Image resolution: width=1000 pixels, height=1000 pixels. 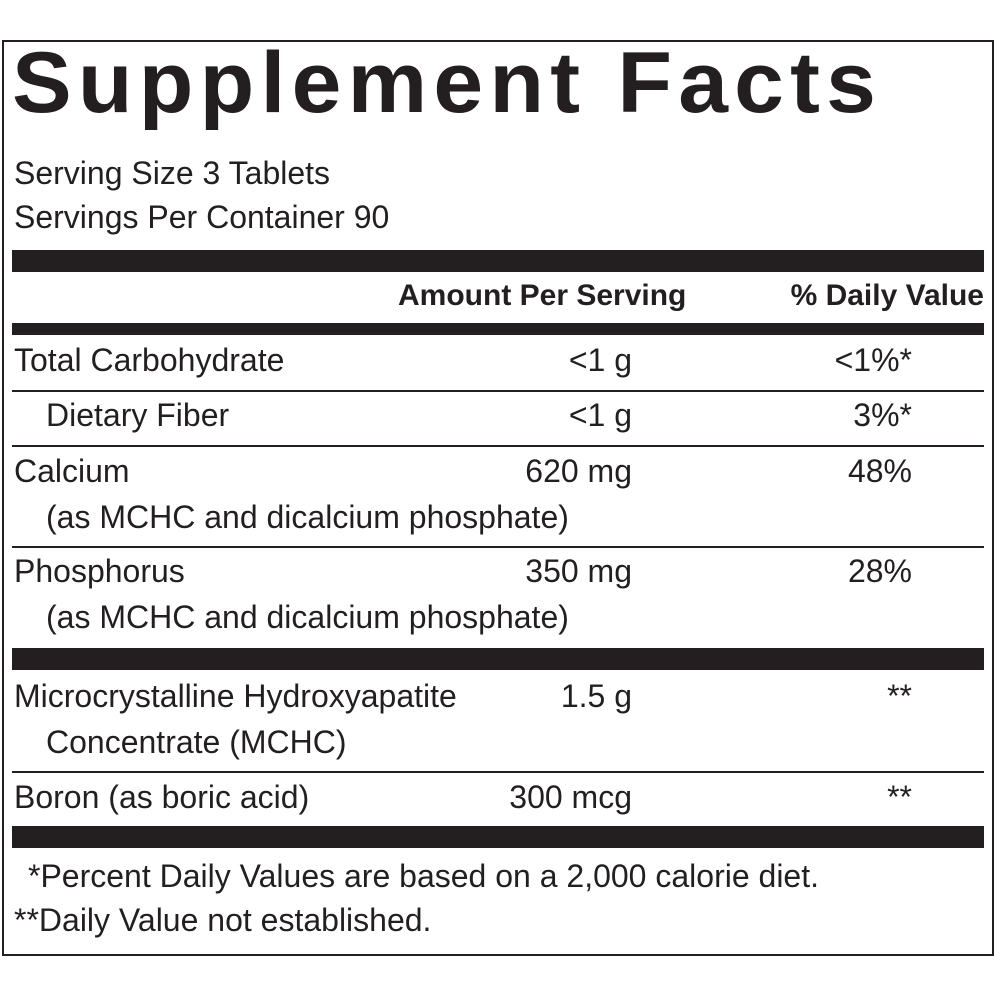 I want to click on serving-size: Serving Size 3 Tablets, so click(x=172, y=173).